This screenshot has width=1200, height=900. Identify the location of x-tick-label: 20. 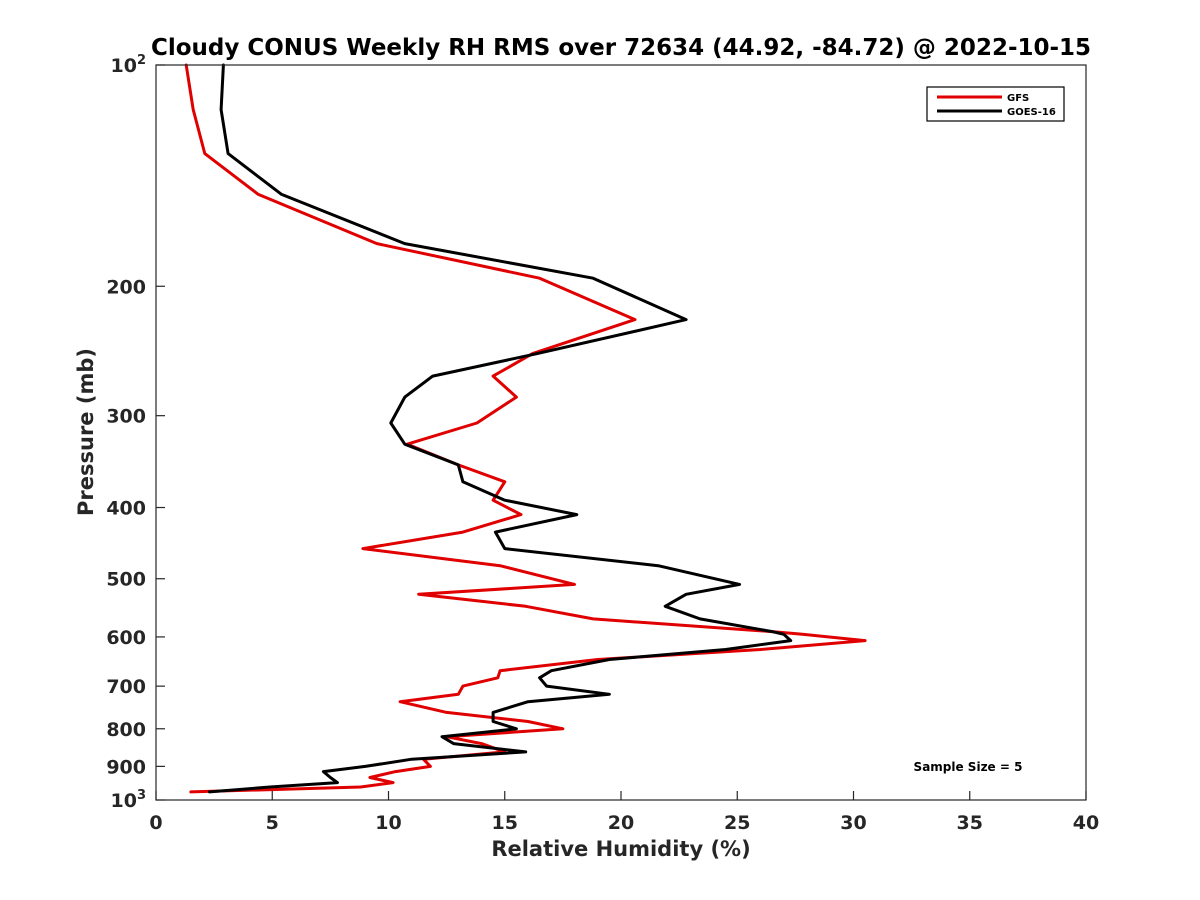
(621, 823).